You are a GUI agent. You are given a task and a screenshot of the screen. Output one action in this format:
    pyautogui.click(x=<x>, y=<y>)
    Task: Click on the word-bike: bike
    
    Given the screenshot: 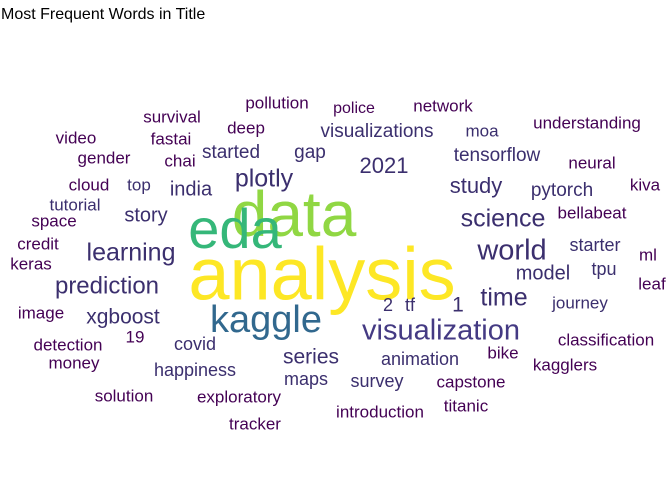 What is the action you would take?
    pyautogui.click(x=502, y=352)
    